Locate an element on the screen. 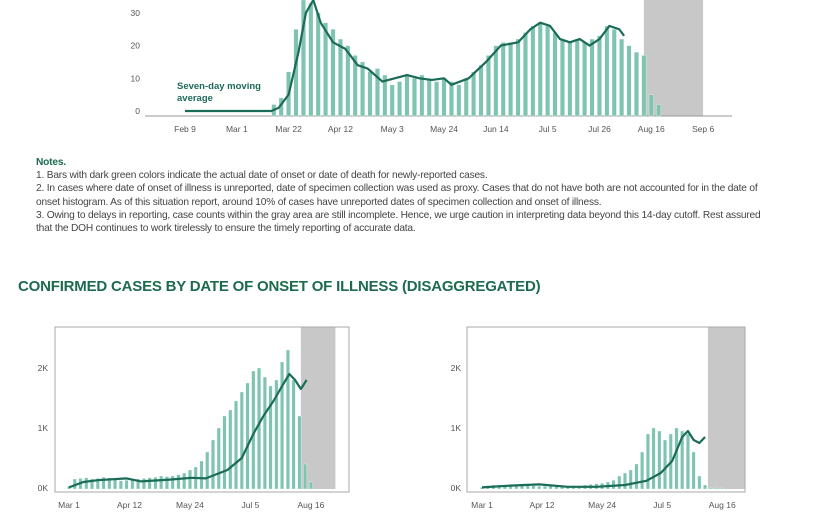  y-tick-label: 0 is located at coordinates (137, 111).